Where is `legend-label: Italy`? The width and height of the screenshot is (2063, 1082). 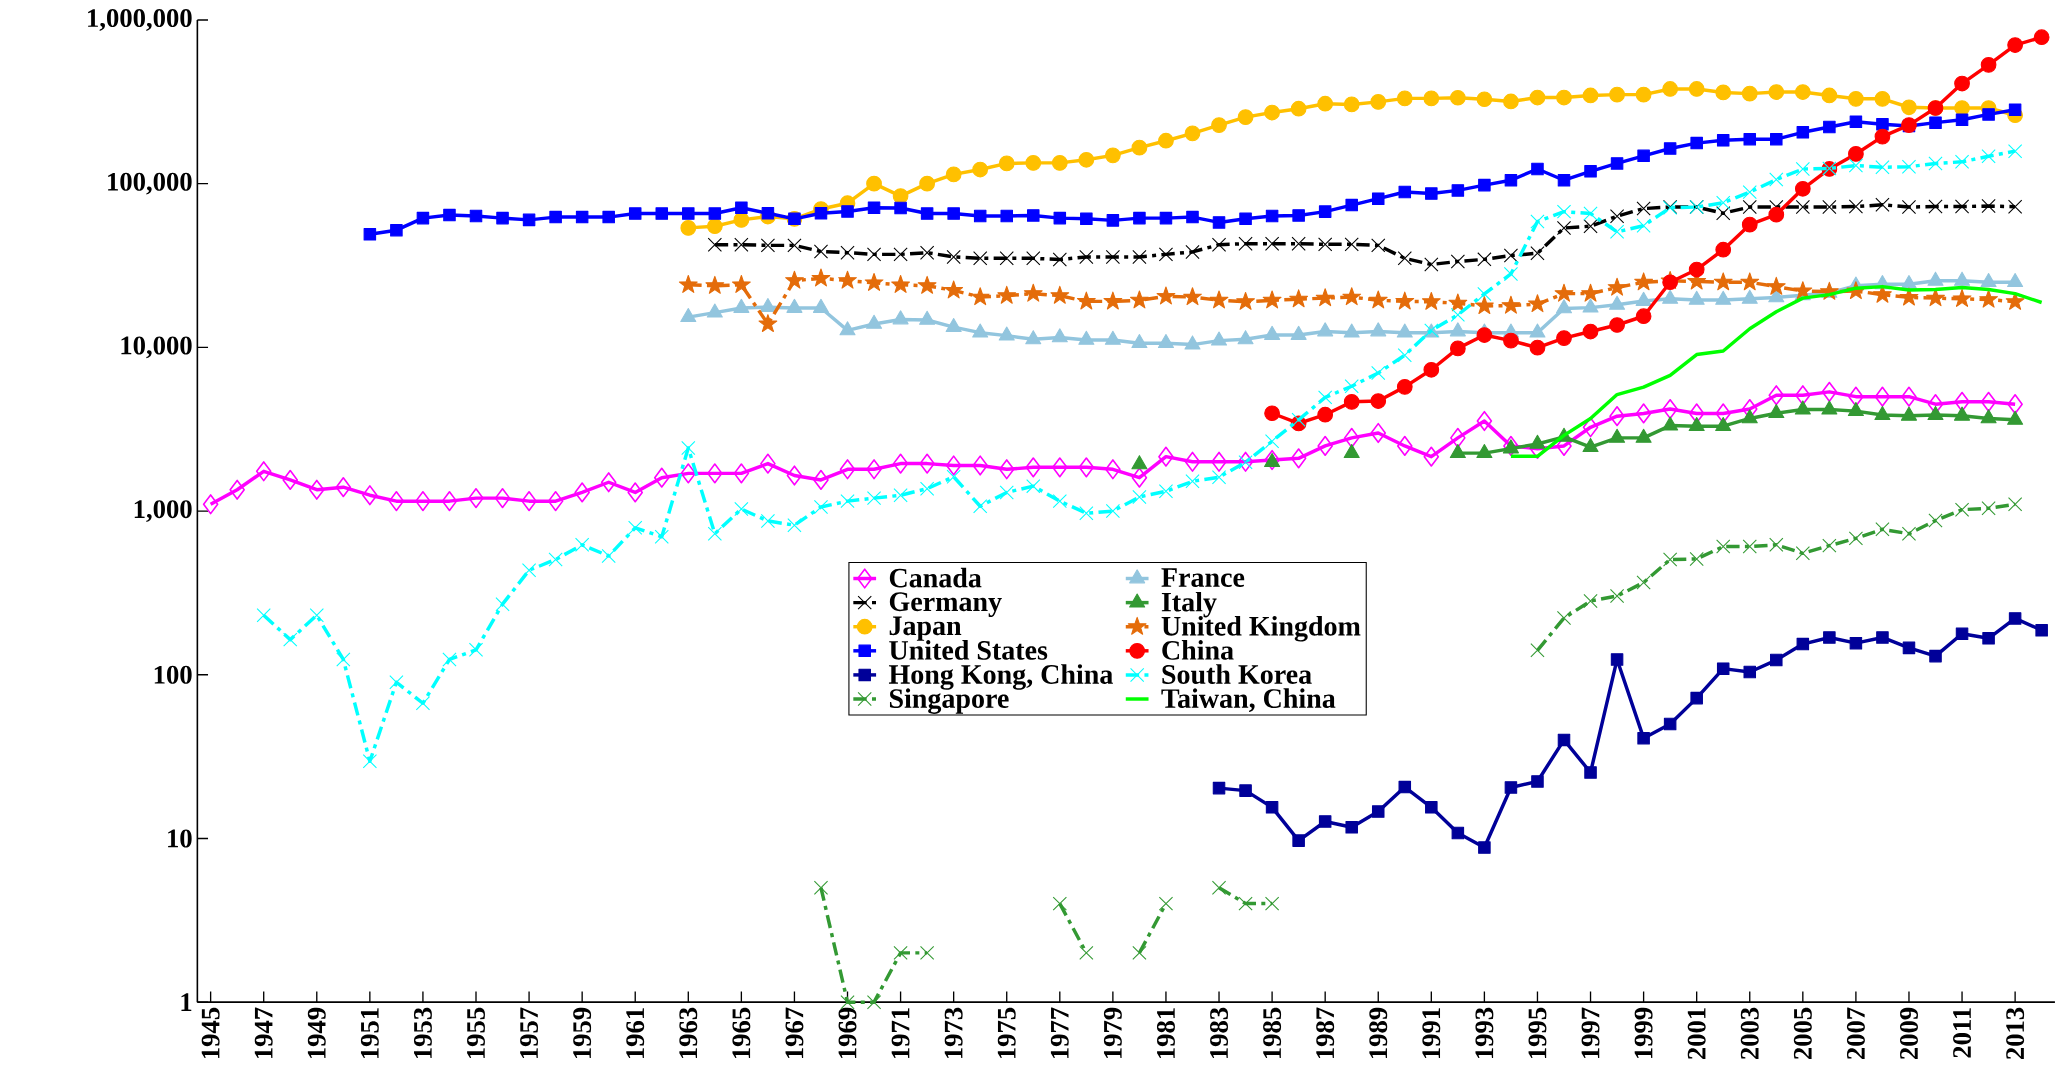
legend-label: Italy is located at coordinates (1189, 604).